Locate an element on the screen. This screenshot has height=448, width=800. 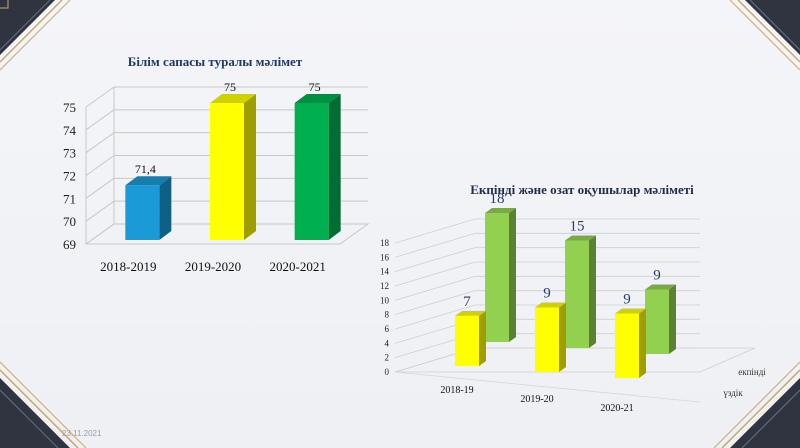
chart2-bar-екпінді-2019-20 is located at coordinates (580, 291).